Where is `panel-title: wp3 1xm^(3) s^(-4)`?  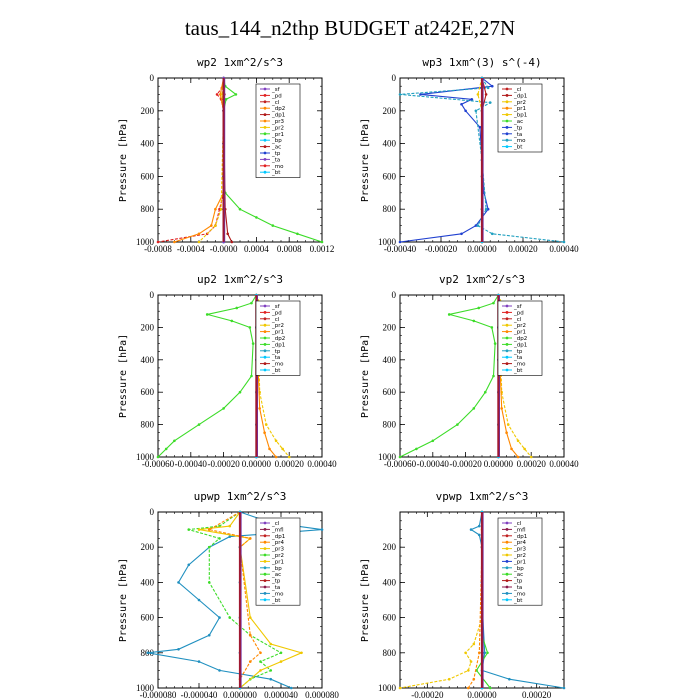 panel-title: wp3 1xm^(3) s^(-4) is located at coordinates (481, 62).